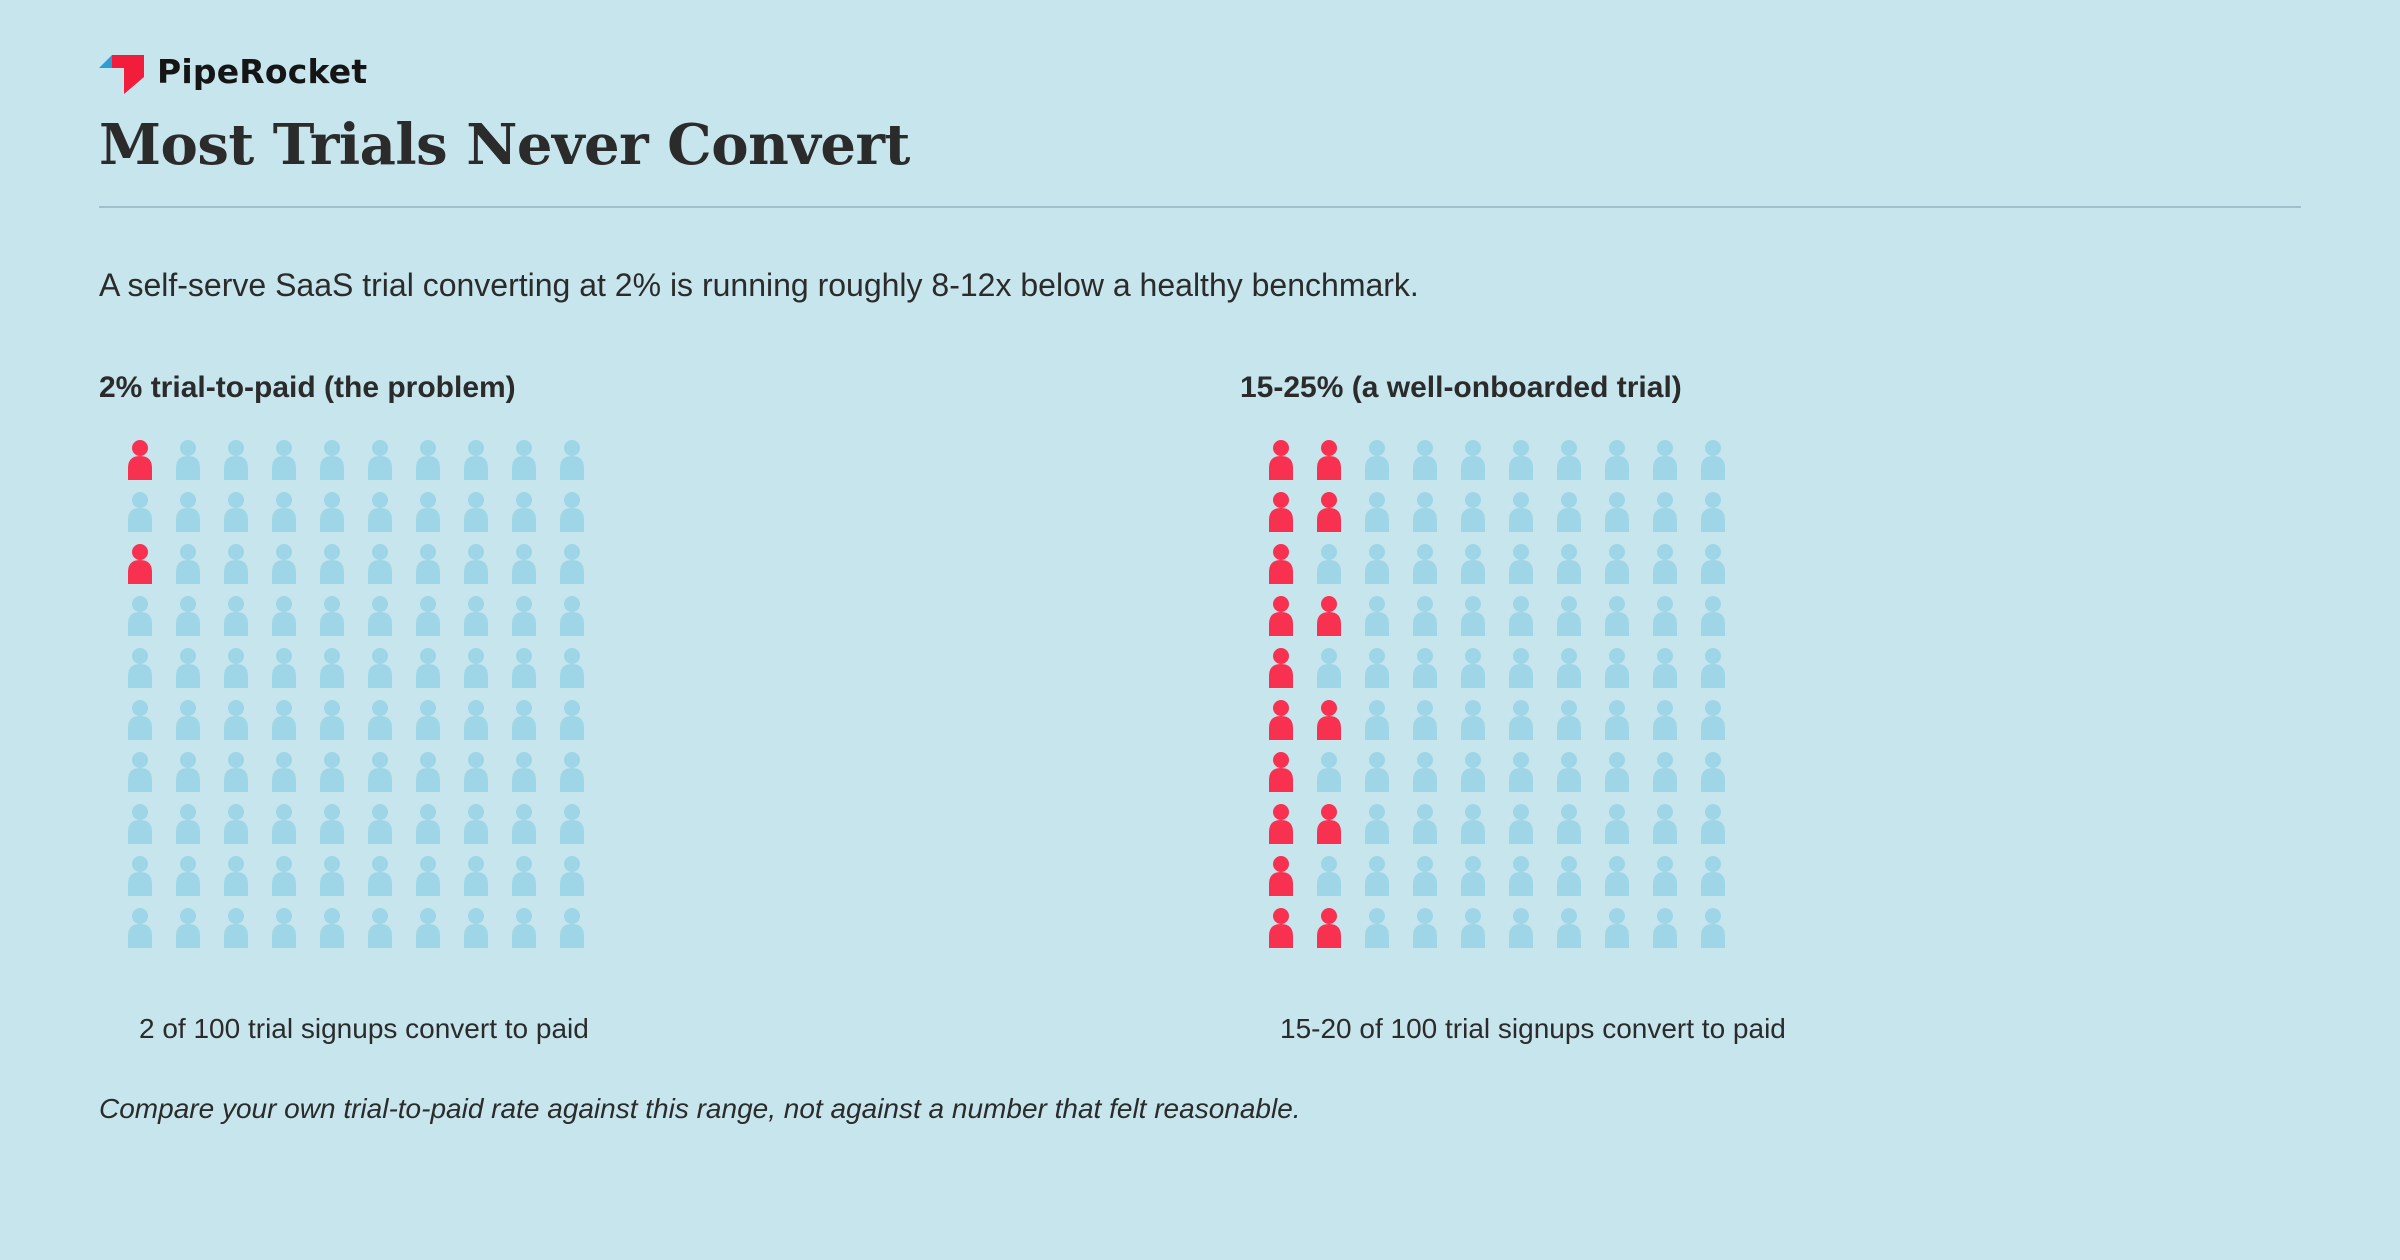 The height and width of the screenshot is (1260, 2400). What do you see at coordinates (307, 387) in the screenshot?
I see `left-chart-title: 2% trial-to-paid (the problem)` at bounding box center [307, 387].